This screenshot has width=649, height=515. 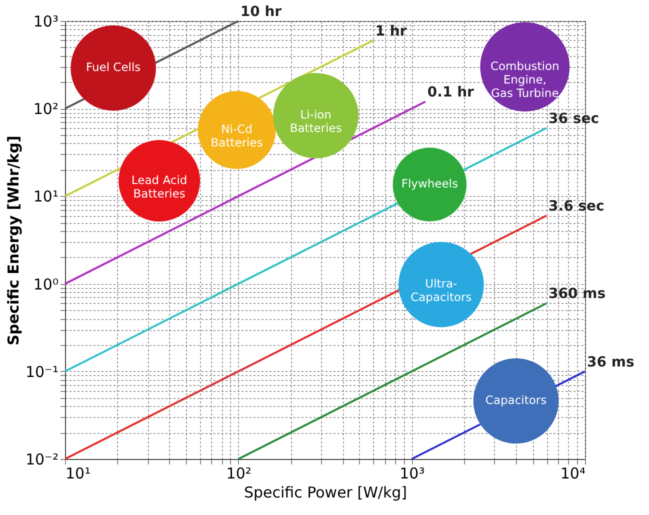 I want to click on y-tick-label: 10¹, so click(x=45, y=197).